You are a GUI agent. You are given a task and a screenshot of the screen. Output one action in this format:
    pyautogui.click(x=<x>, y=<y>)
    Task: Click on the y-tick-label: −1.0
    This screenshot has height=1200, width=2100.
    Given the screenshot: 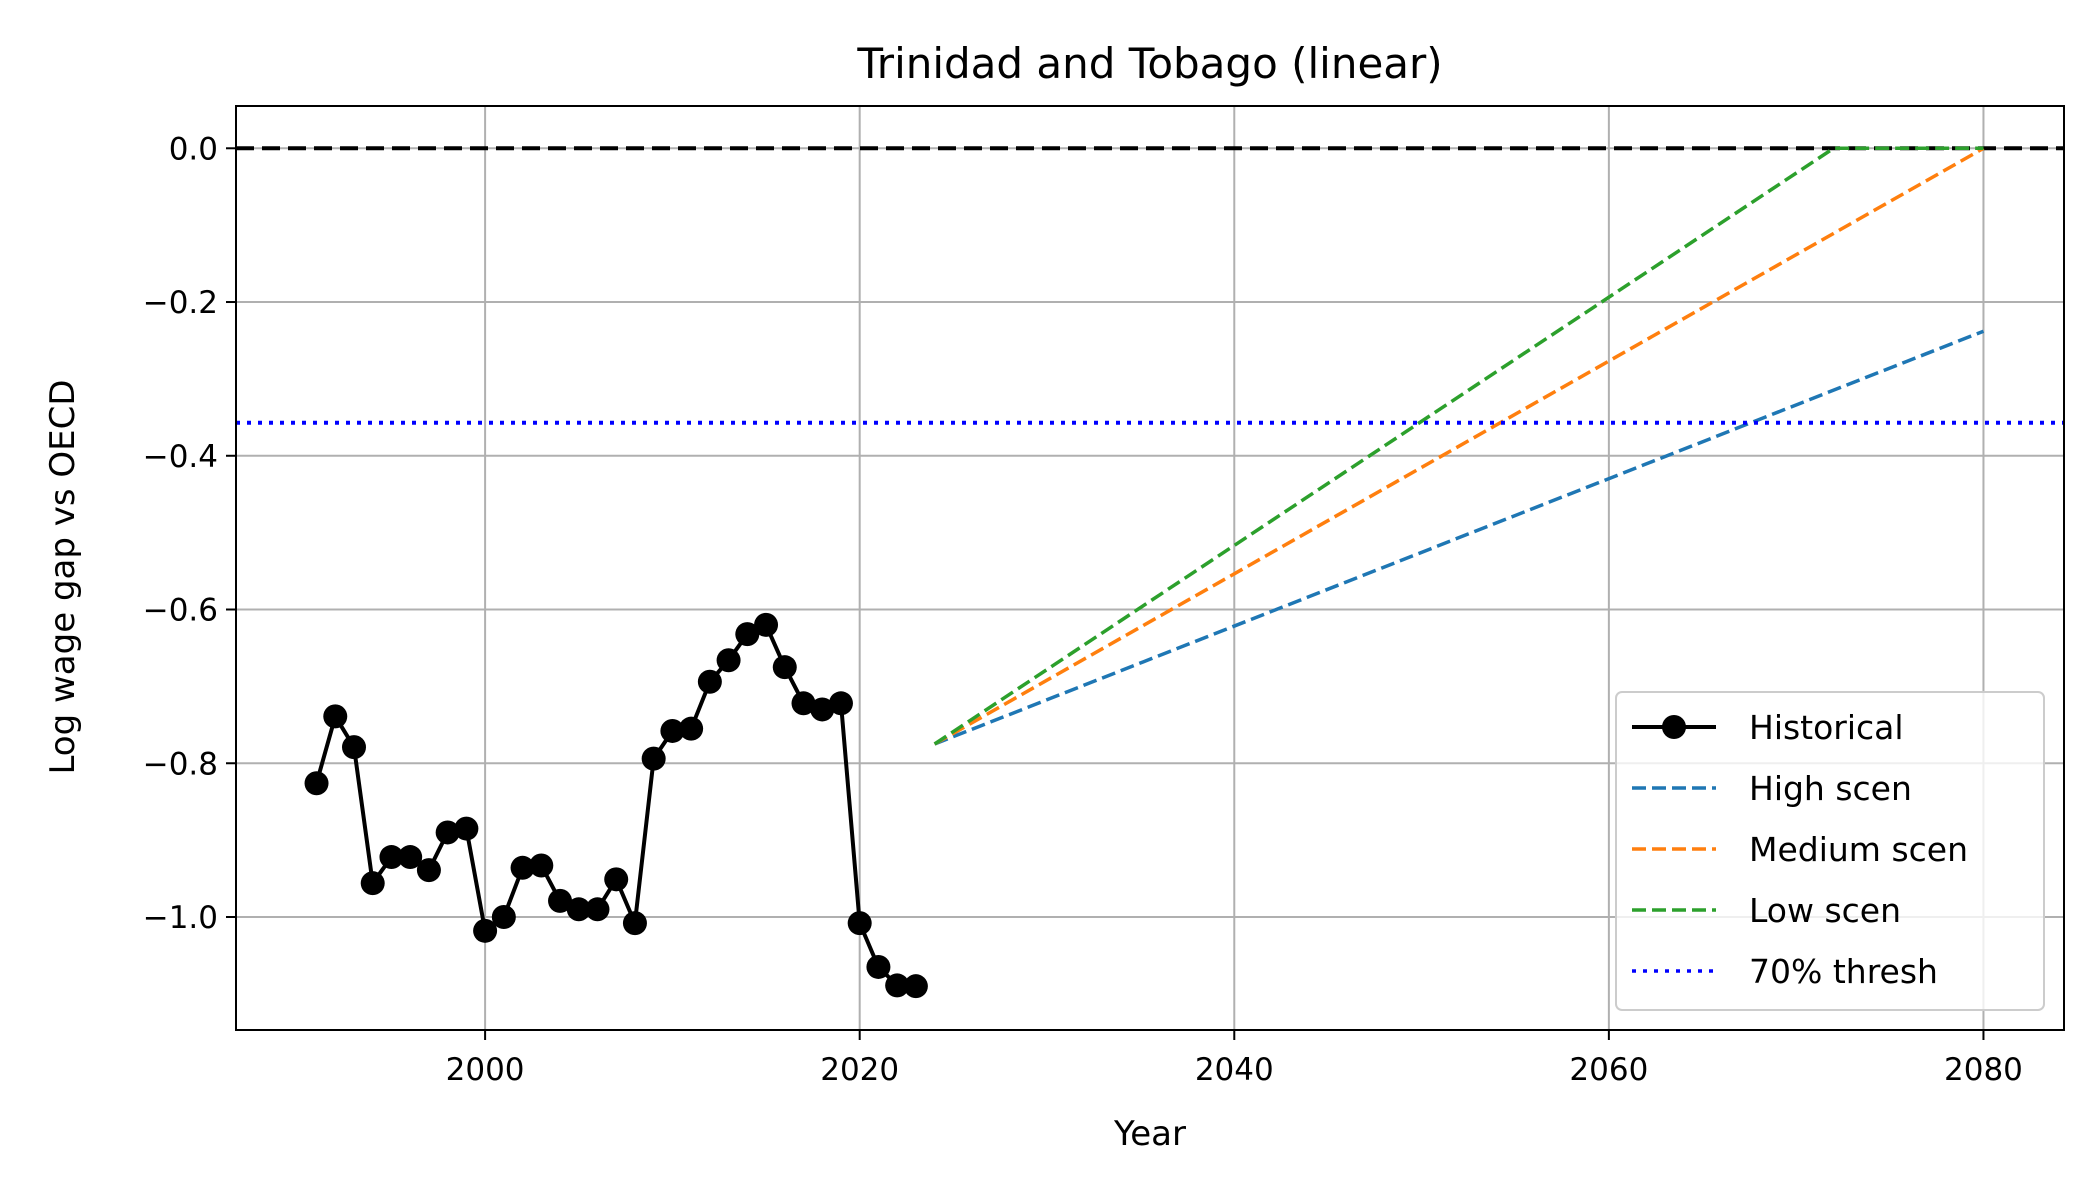 What is the action you would take?
    pyautogui.click(x=180, y=918)
    